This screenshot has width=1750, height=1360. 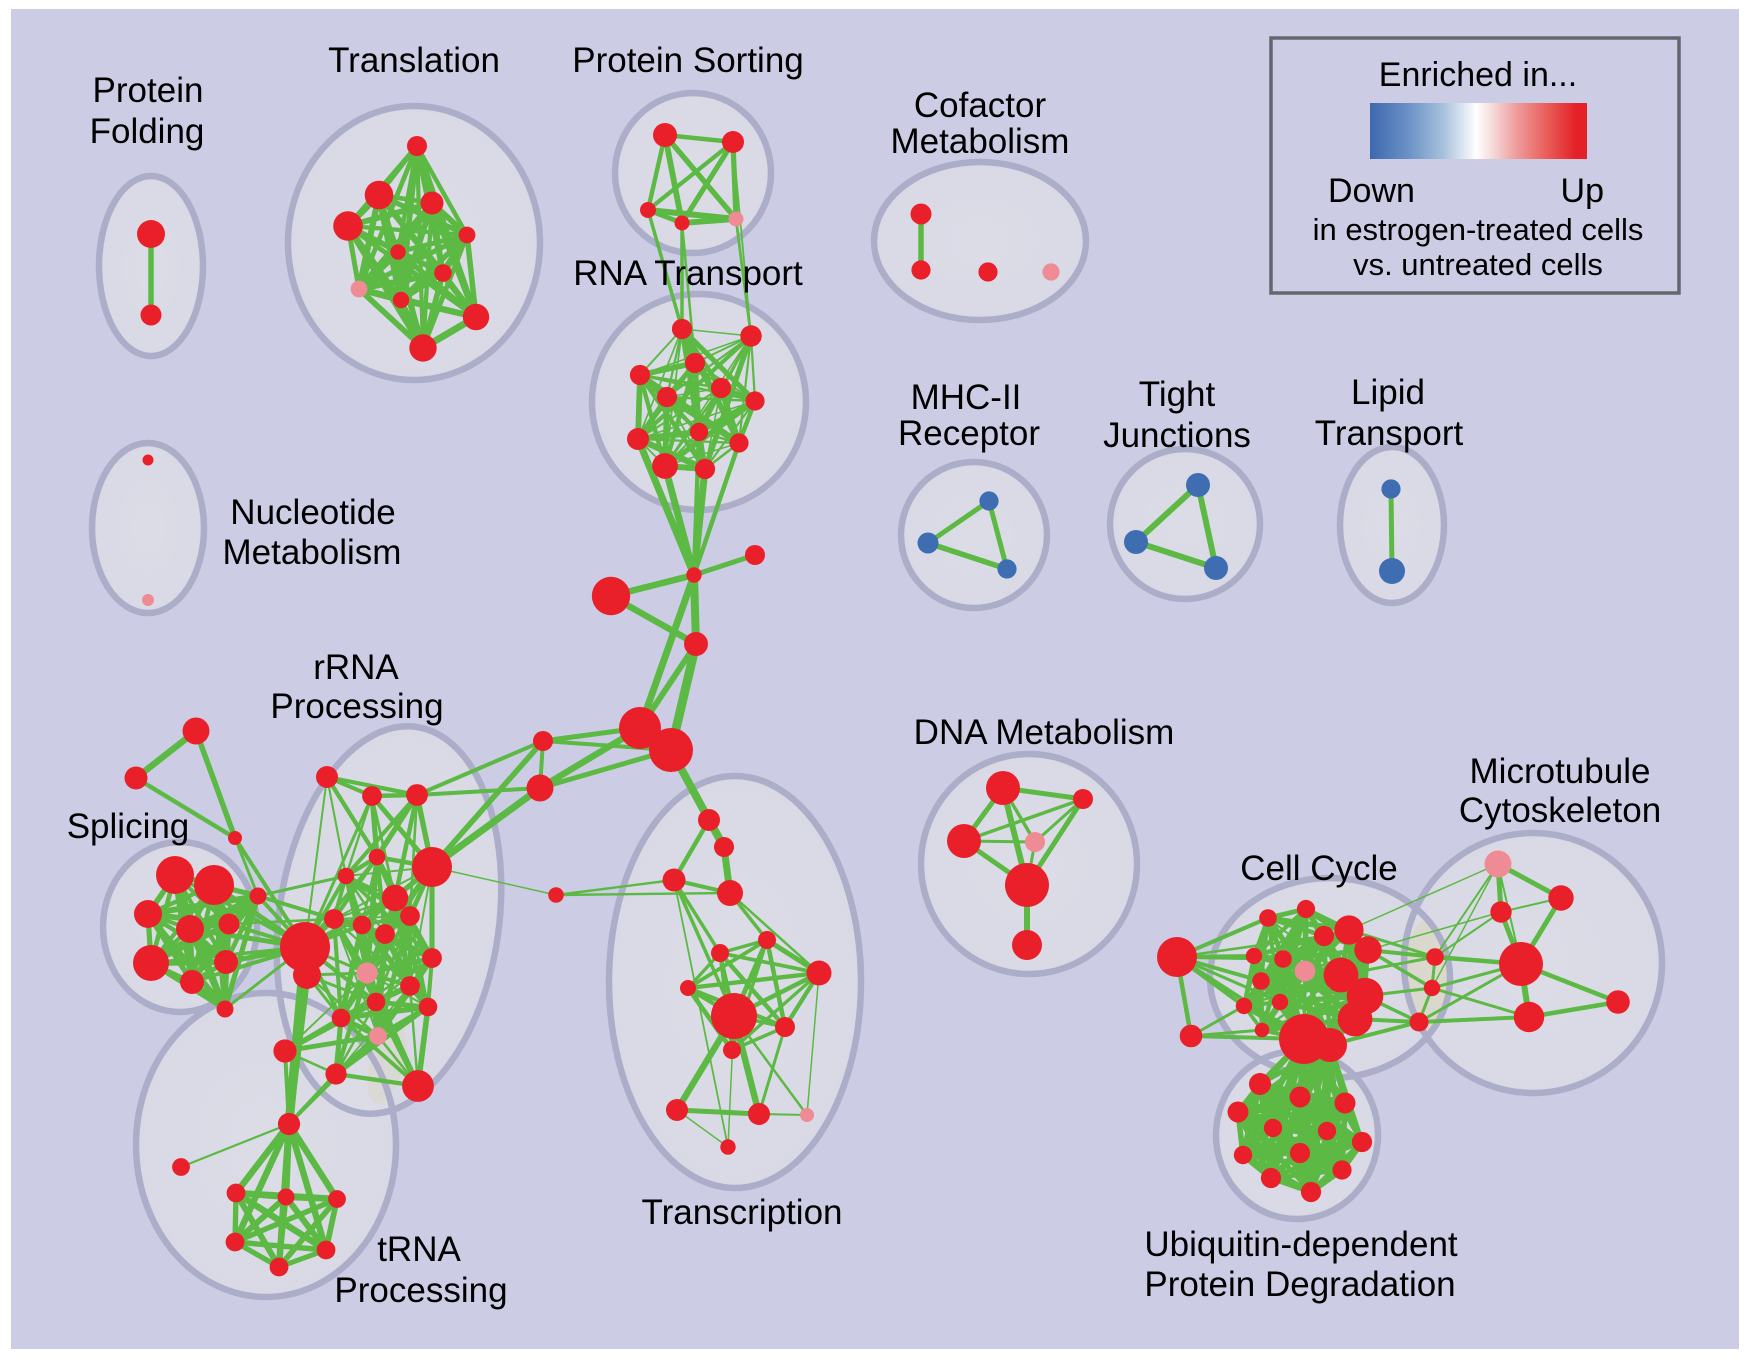 What do you see at coordinates (1044, 732) in the screenshot?
I see `svg-text: DNA Metabolism` at bounding box center [1044, 732].